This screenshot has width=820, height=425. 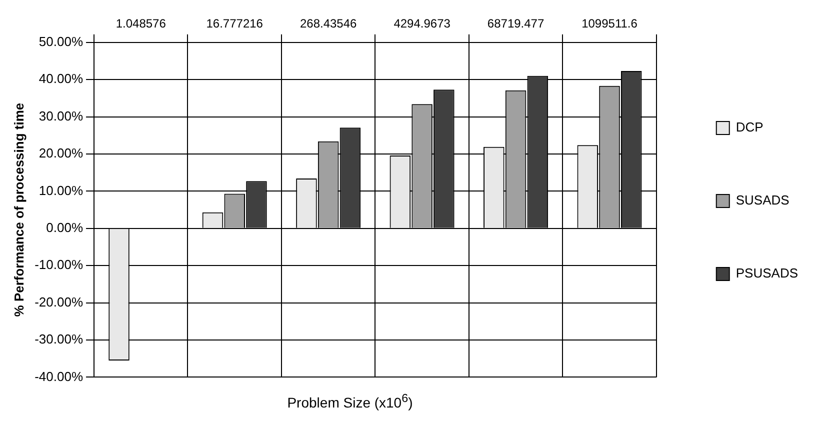 What do you see at coordinates (59, 339) in the screenshot?
I see `y-tick-label: -30.00%` at bounding box center [59, 339].